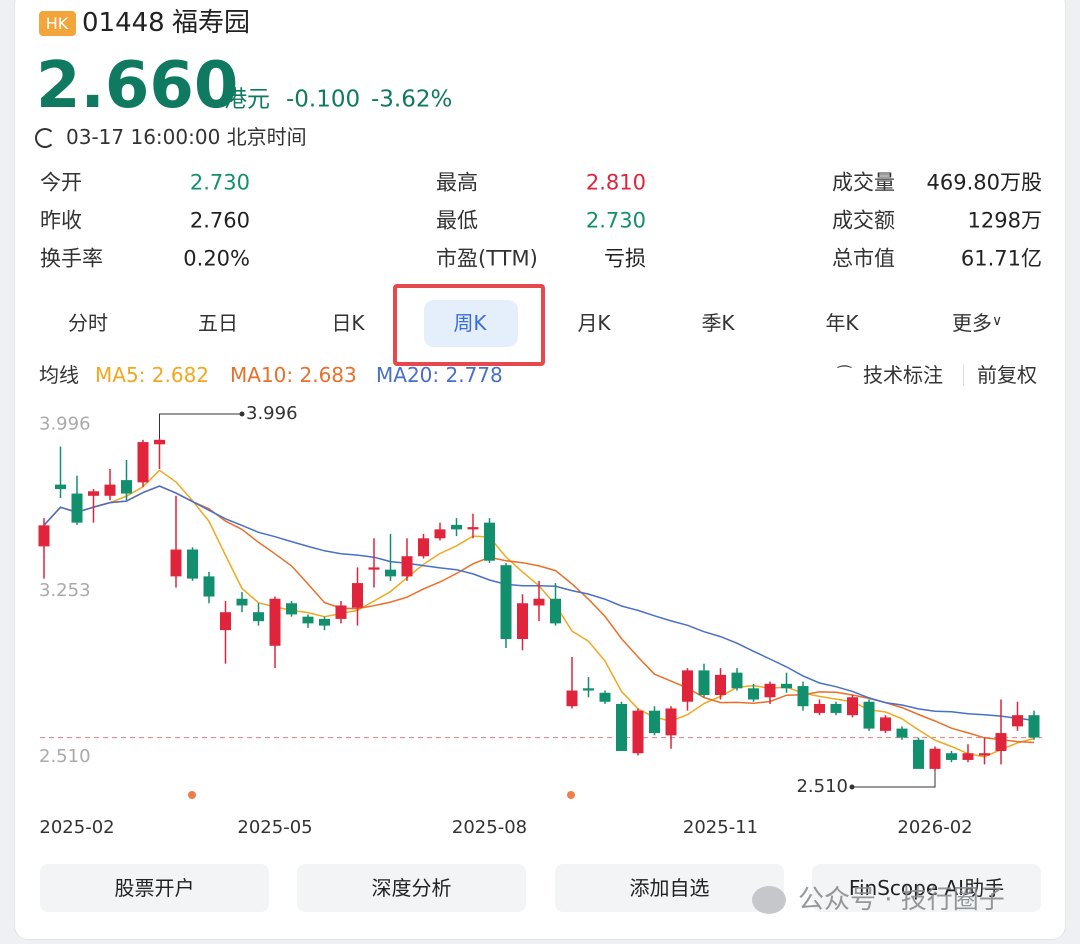 The width and height of the screenshot is (1080, 944). What do you see at coordinates (274, 827) in the screenshot?
I see `x-tick-label: 2025-05` at bounding box center [274, 827].